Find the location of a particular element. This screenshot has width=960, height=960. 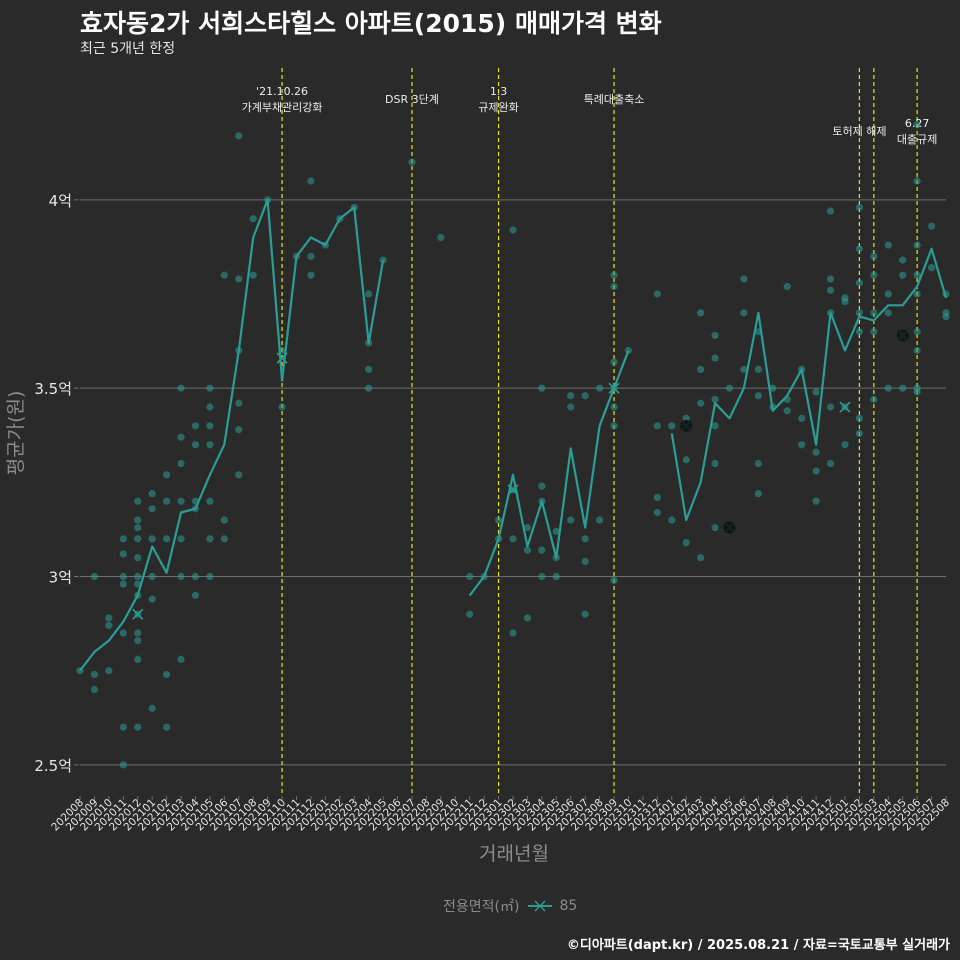

event-label: DSR 3단계 is located at coordinates (412, 99).